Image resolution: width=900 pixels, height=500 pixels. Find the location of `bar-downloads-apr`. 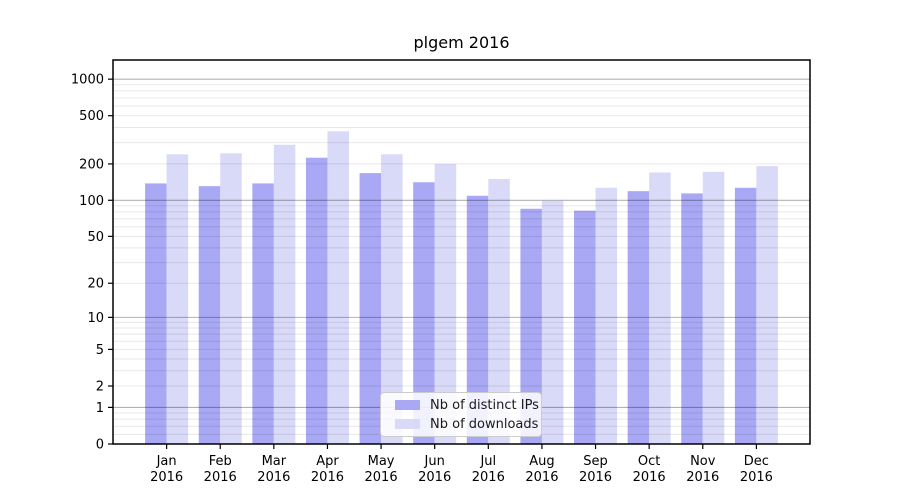

bar-downloads-apr is located at coordinates (338, 287).